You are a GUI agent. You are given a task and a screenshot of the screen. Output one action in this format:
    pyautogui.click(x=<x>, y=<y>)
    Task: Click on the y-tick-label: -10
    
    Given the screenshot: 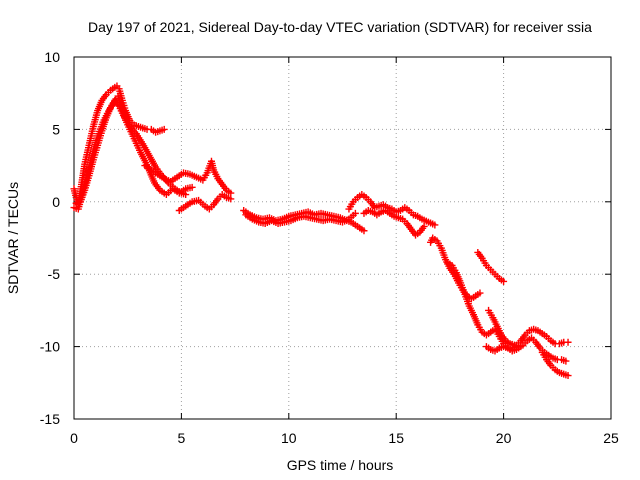 What is the action you would take?
    pyautogui.click(x=50, y=347)
    